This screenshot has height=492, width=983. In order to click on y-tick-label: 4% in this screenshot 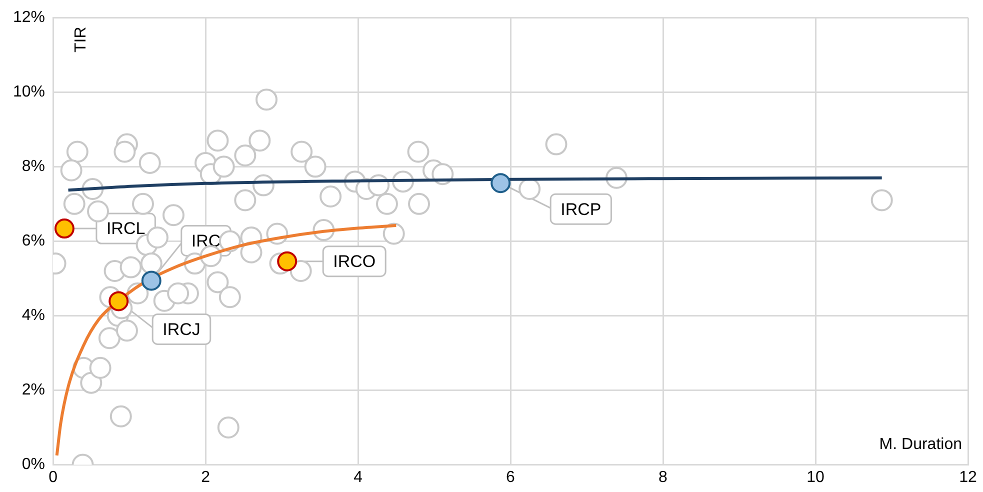, I will do `click(34, 315)`.